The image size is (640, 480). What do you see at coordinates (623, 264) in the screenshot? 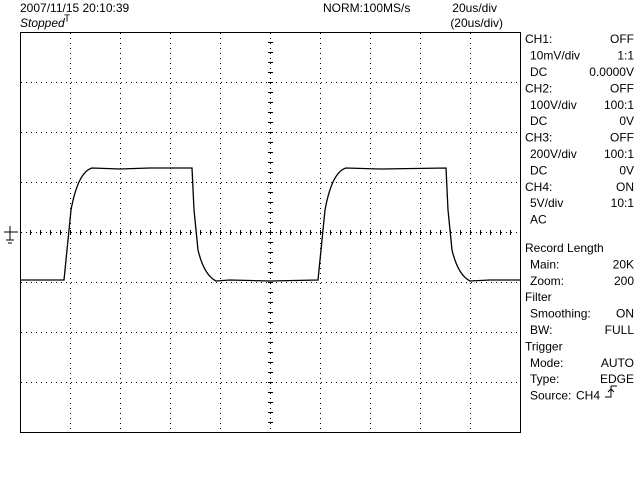
I see `panel-value: 20K` at bounding box center [623, 264].